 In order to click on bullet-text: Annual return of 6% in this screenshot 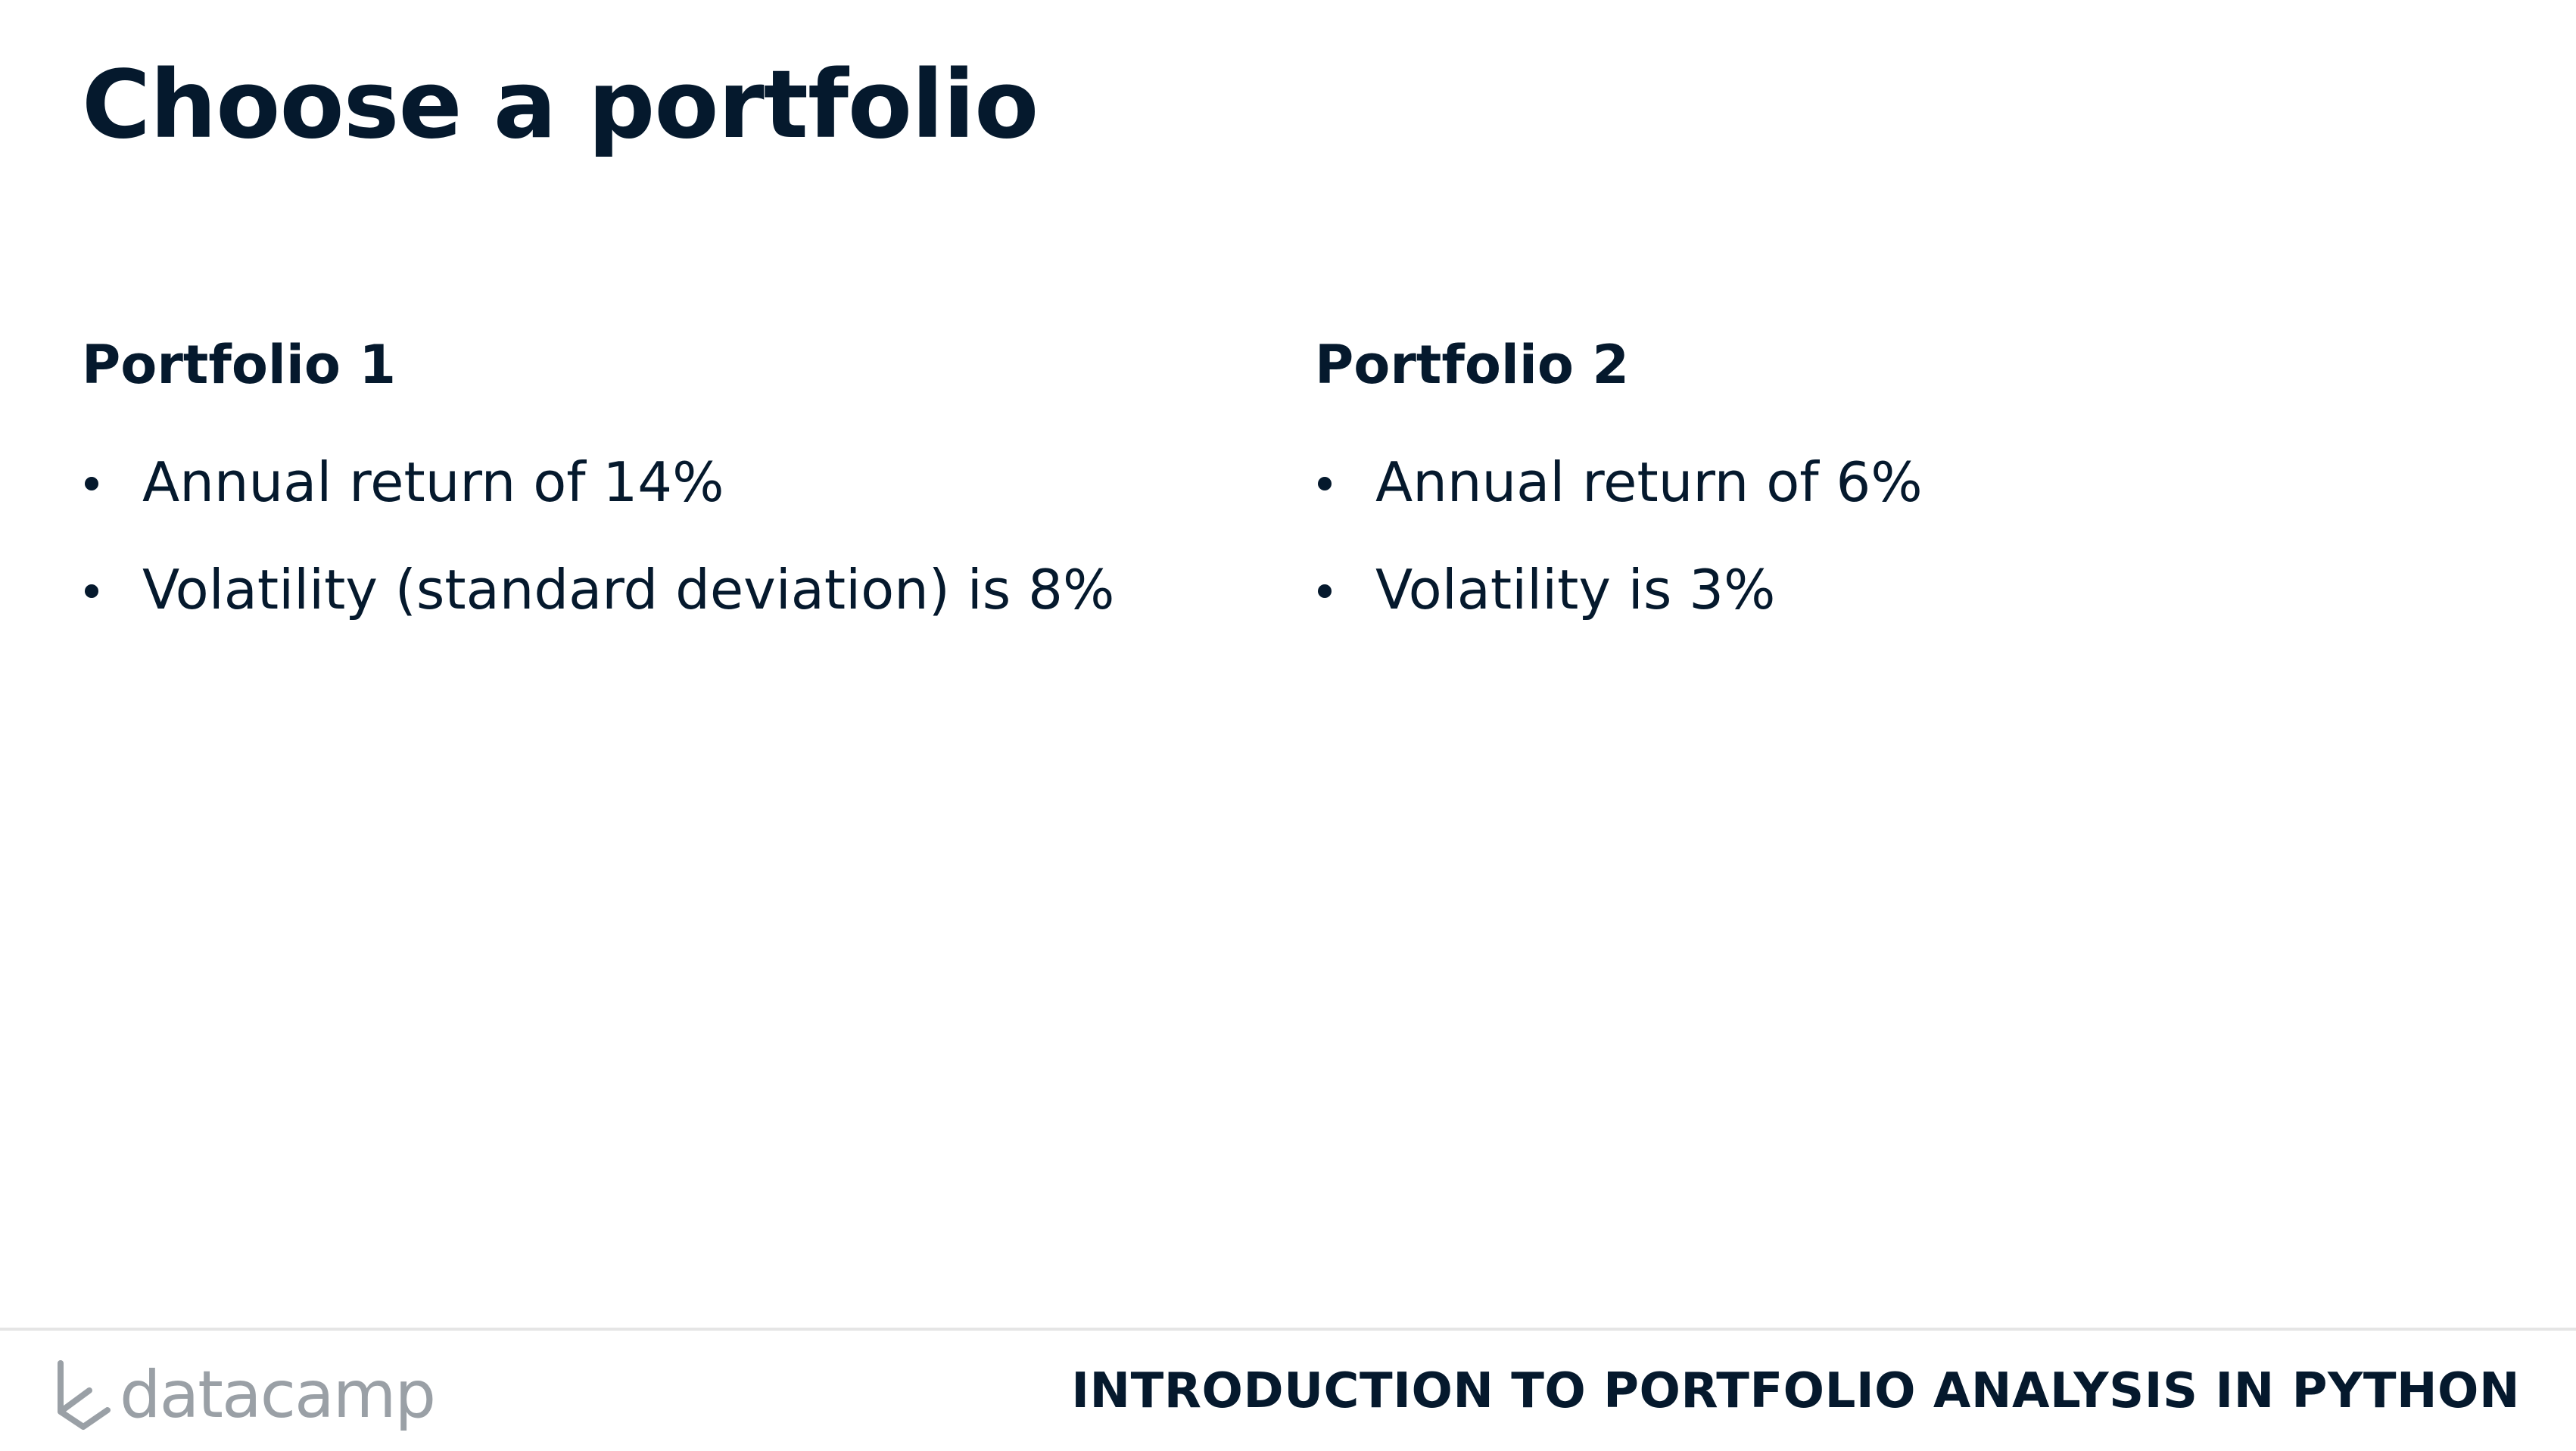, I will do `click(1649, 482)`.